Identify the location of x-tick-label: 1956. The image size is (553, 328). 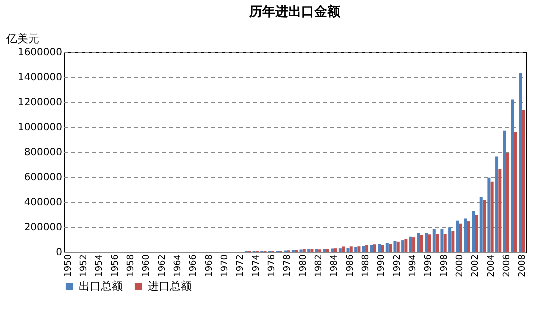
(115, 266).